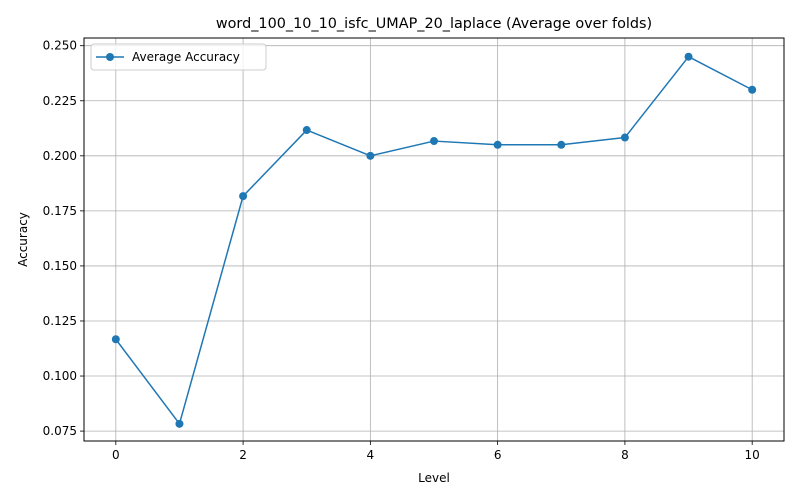 This screenshot has height=500, width=800. What do you see at coordinates (434, 478) in the screenshot?
I see `x-axis-label: Level` at bounding box center [434, 478].